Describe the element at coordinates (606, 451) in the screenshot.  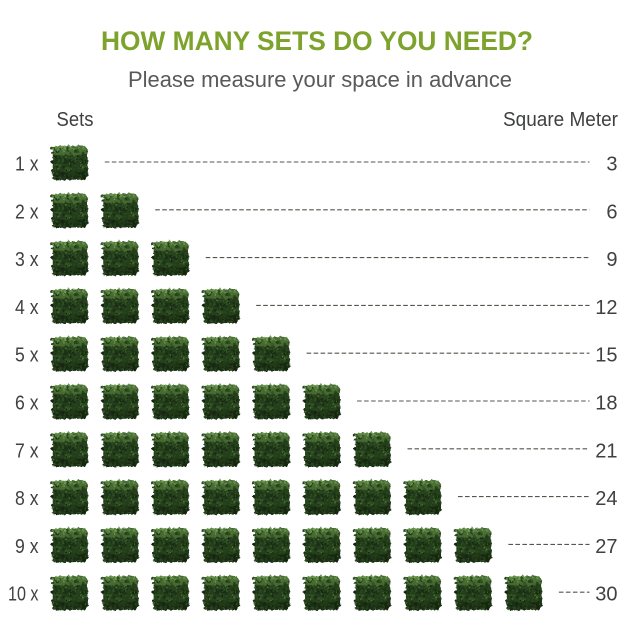
I see `svg-text: 21` at that location.